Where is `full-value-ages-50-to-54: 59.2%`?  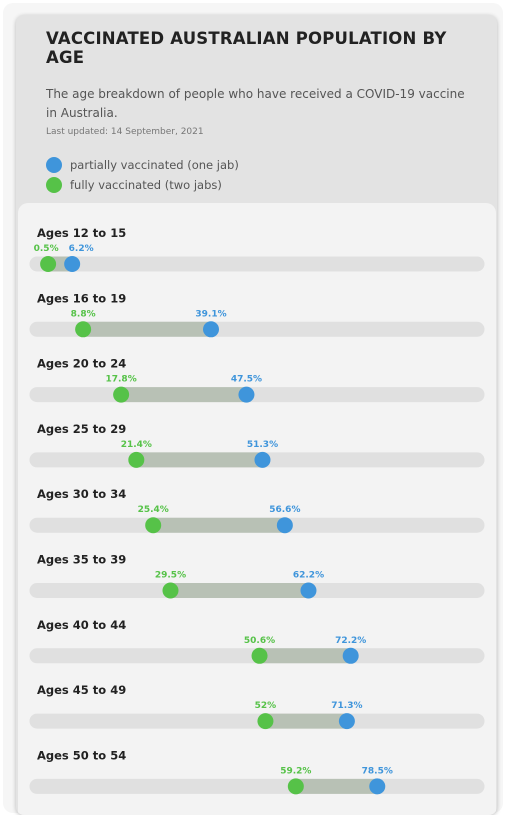 full-value-ages-50-to-54: 59.2% is located at coordinates (295, 771).